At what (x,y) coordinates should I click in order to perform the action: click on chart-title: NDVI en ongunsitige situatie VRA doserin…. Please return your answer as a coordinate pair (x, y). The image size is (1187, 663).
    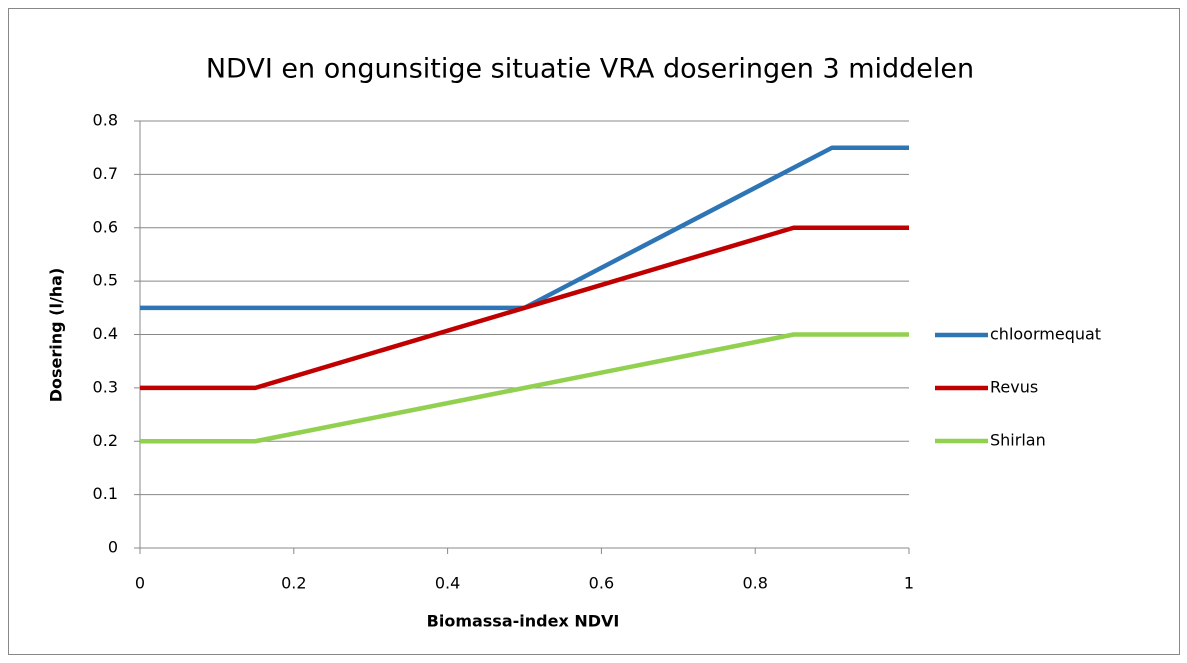
    Looking at the image, I should click on (590, 69).